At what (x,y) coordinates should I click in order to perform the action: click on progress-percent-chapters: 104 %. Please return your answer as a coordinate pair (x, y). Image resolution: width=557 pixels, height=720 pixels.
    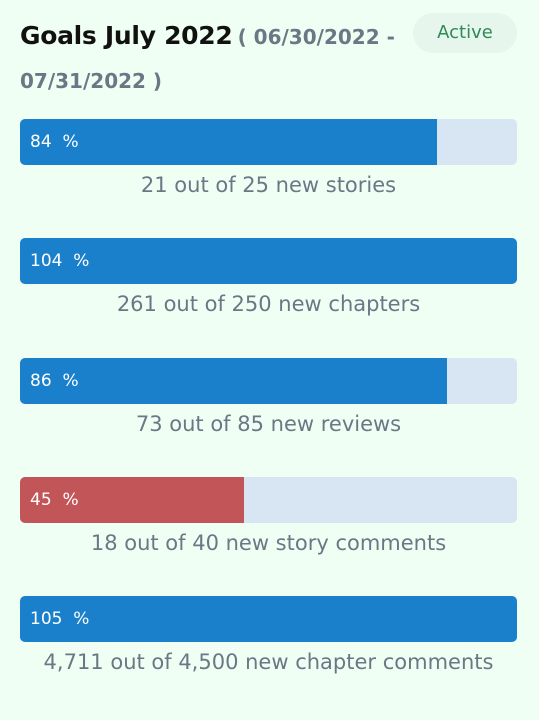
    Looking at the image, I should click on (60, 261).